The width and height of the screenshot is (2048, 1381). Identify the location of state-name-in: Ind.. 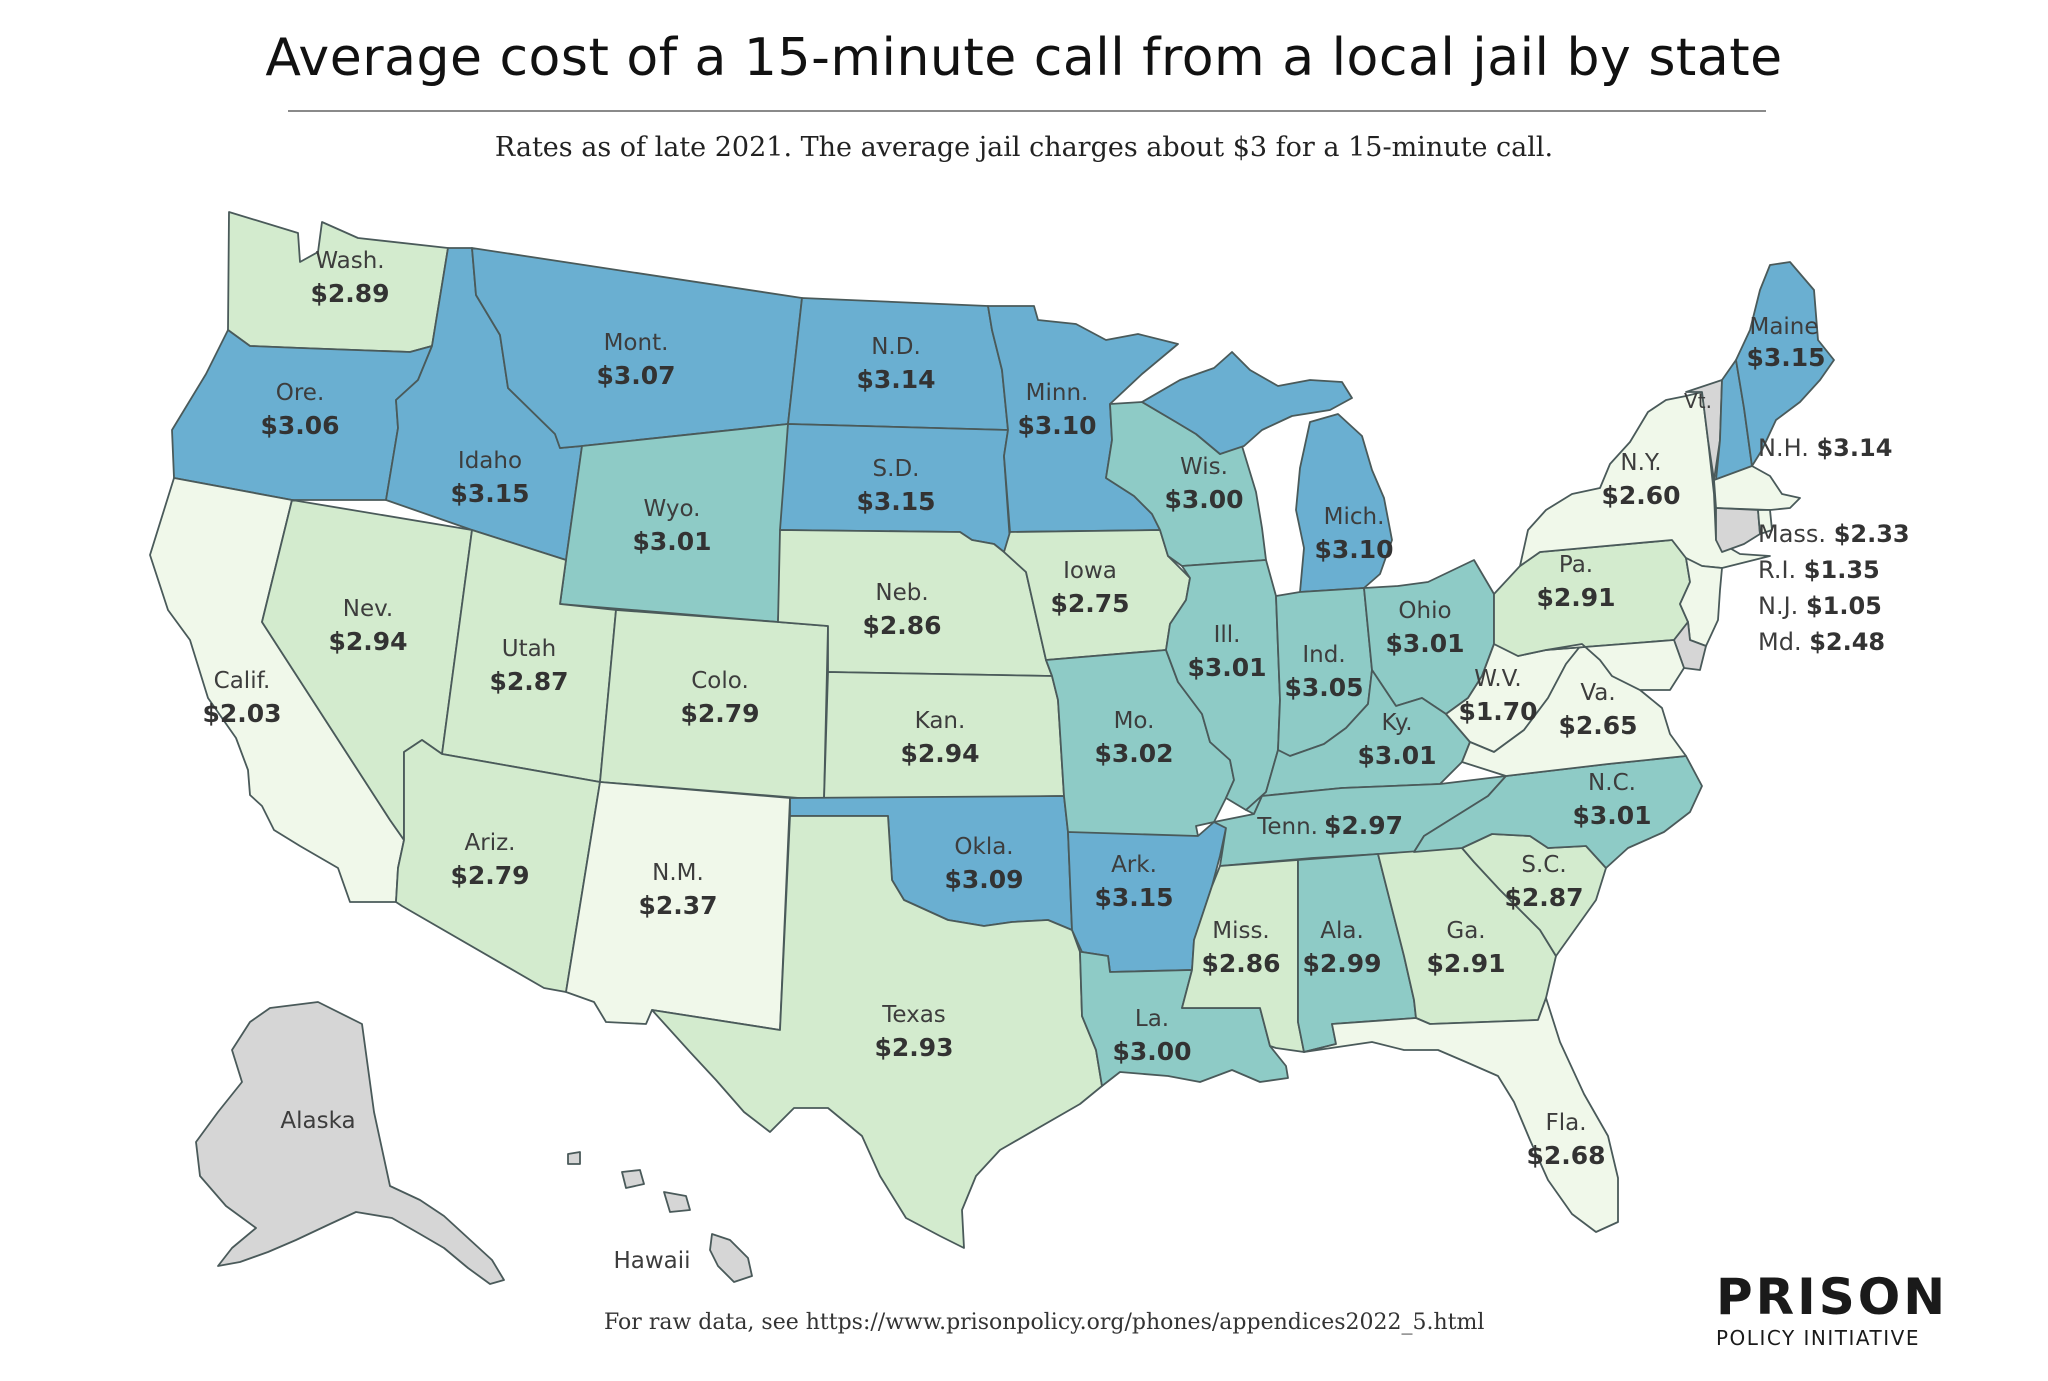
(1323, 655).